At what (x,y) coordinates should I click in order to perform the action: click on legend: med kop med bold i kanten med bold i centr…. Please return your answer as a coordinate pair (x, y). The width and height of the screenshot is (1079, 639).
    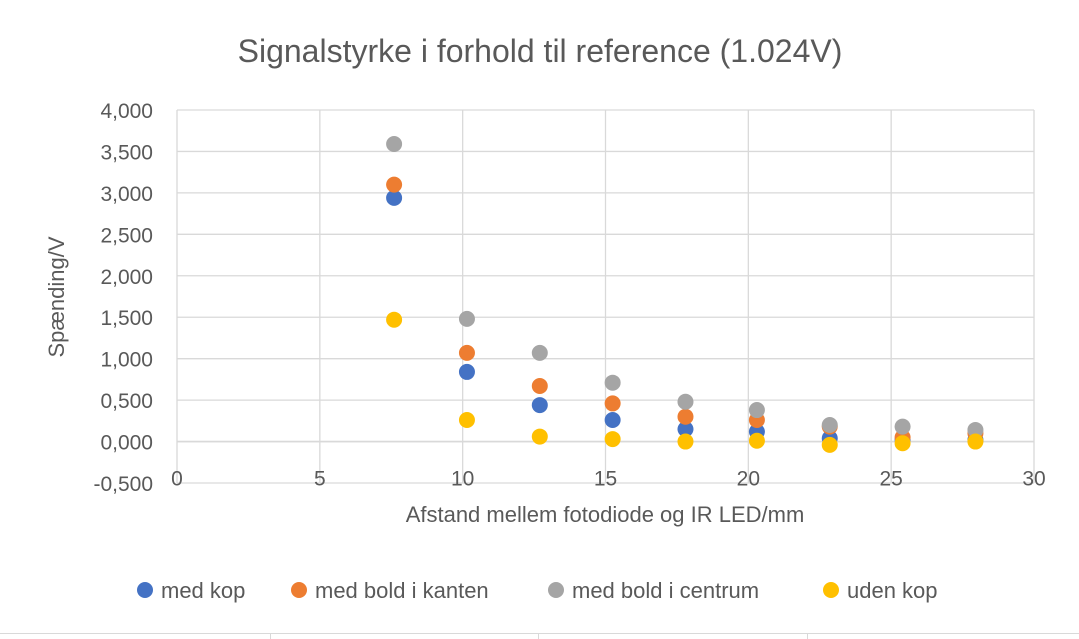
    Looking at the image, I should click on (537, 590).